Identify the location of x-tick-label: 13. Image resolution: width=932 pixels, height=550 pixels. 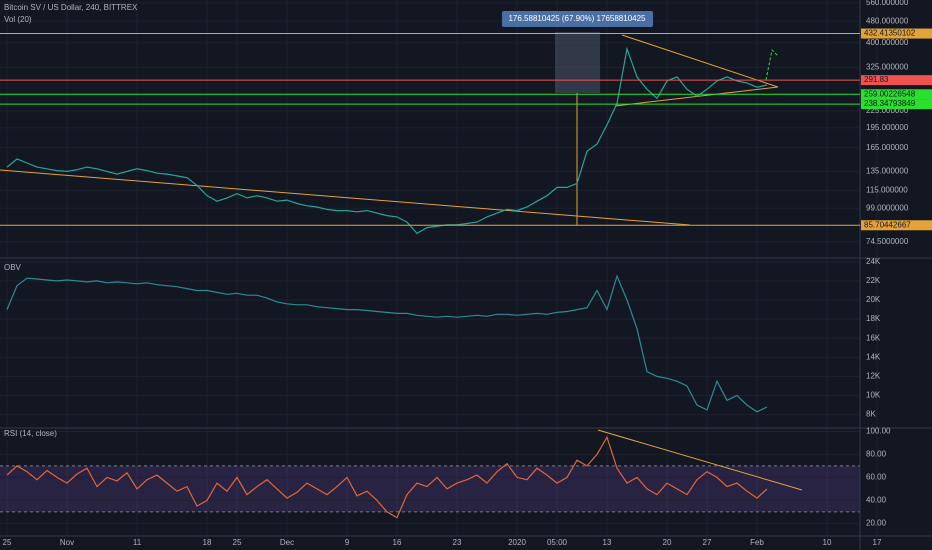
(607, 542).